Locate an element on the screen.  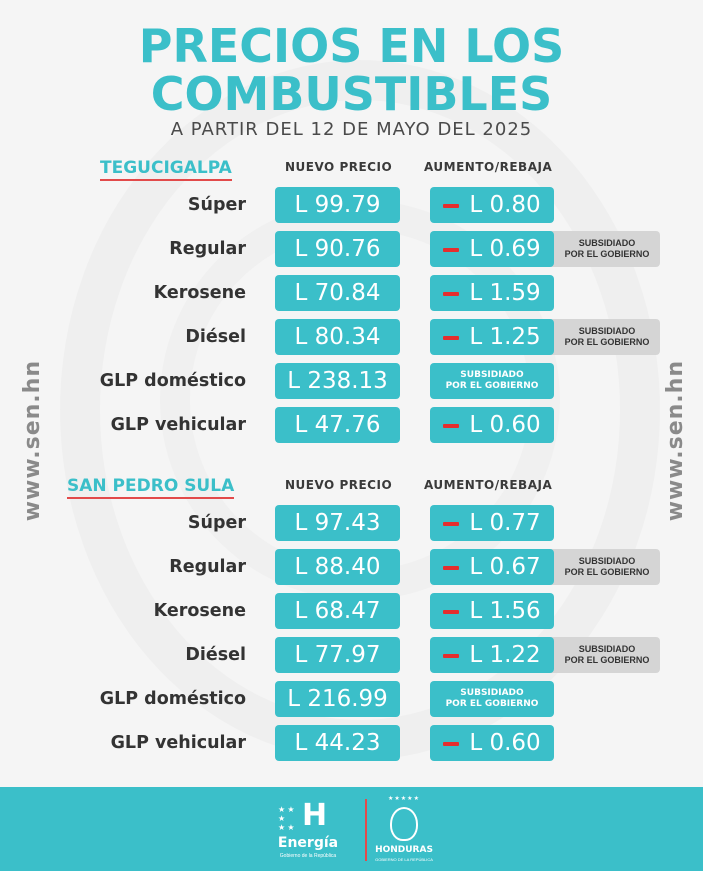
energia-subtext: Gobierno de la República is located at coordinates (308, 856).